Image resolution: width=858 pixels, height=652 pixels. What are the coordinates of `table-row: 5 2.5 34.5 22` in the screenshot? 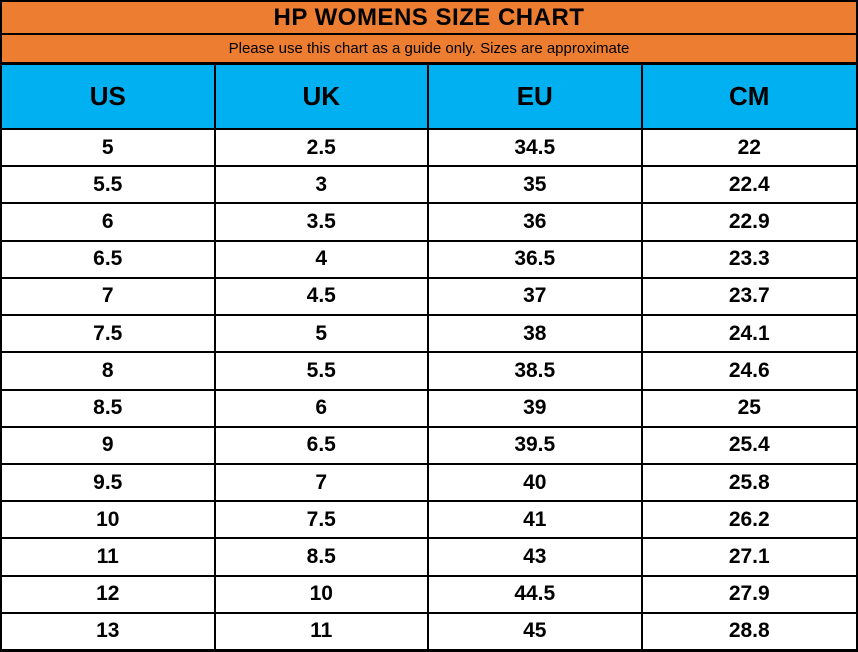 It's located at (429, 149).